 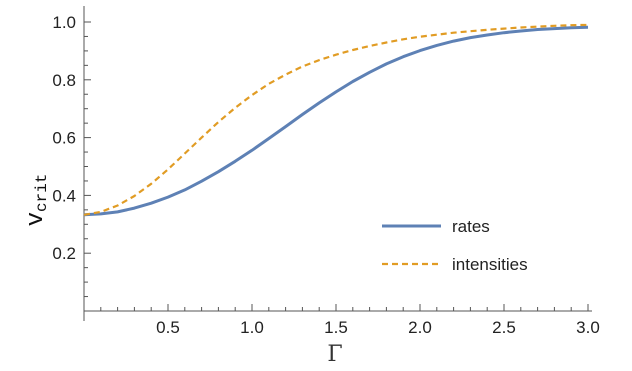 I want to click on legend-label-rates: rates, so click(x=471, y=226).